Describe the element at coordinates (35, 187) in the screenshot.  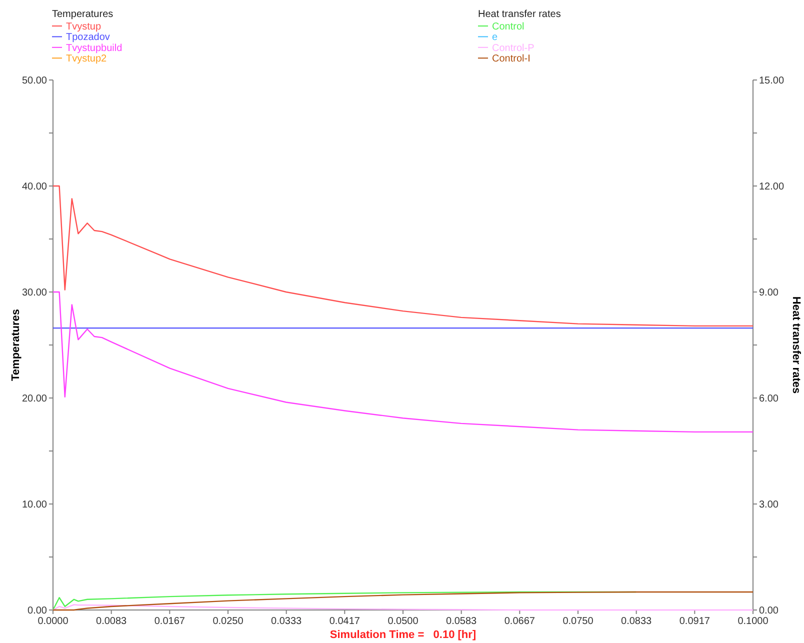
I see `y-tick-label: 40.00` at that location.